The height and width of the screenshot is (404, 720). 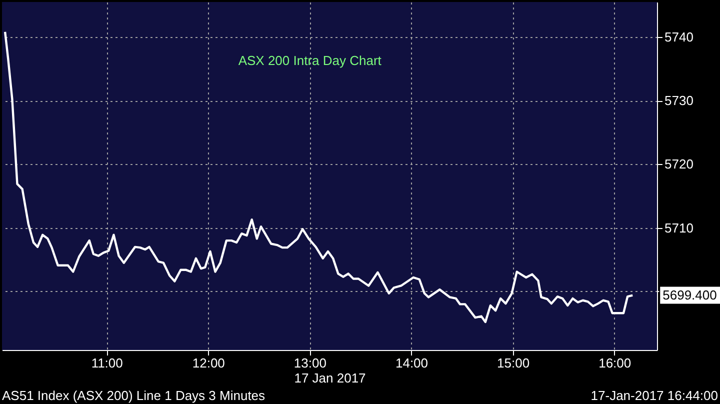 I want to click on x-tick-label: 15:00, so click(x=513, y=363).